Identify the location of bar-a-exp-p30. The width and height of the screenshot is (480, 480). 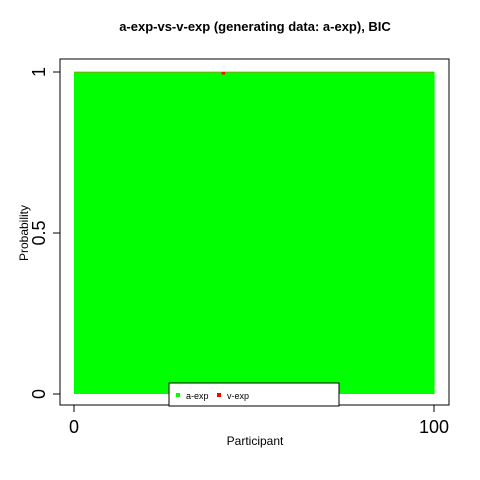
(180, 233).